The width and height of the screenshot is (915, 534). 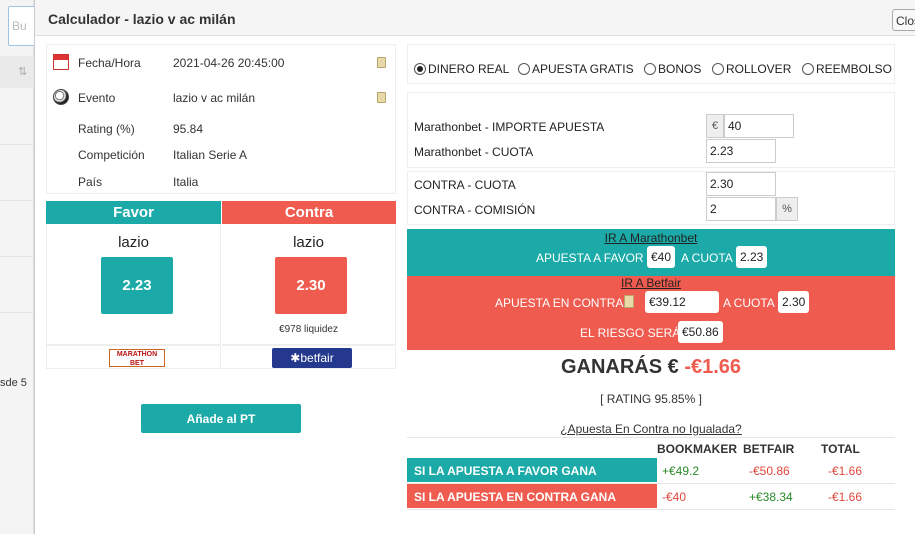 I want to click on background-search-input: Bu, so click(x=23, y=26).